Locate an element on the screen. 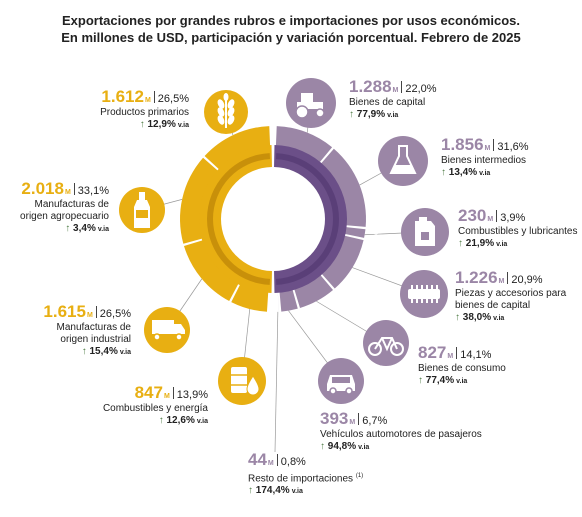  label-line-2: bienes de capital is located at coordinates (493, 305).